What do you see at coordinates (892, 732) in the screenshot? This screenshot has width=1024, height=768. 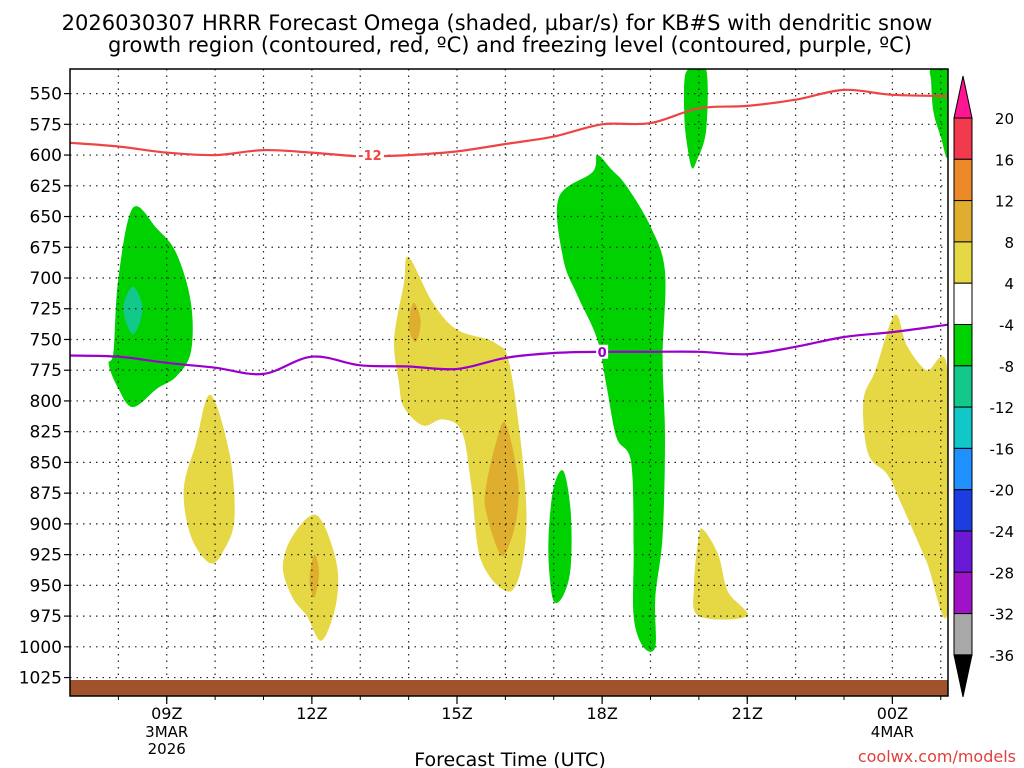 I see `x-tick-date: 4MAR` at bounding box center [892, 732].